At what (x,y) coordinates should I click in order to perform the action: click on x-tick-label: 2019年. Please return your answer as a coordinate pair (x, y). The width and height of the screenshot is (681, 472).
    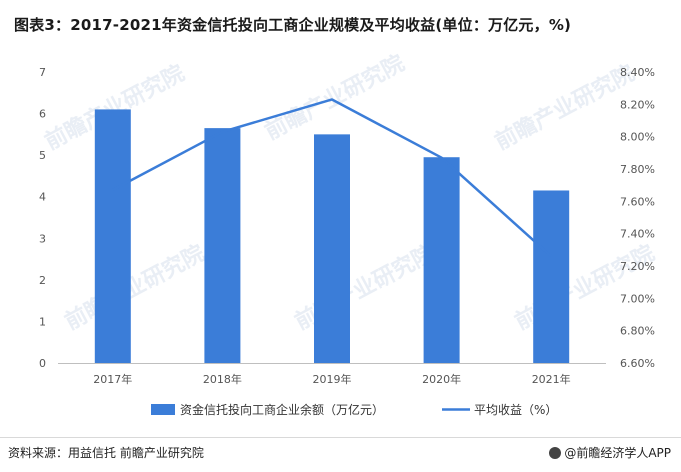
    Looking at the image, I should click on (332, 379).